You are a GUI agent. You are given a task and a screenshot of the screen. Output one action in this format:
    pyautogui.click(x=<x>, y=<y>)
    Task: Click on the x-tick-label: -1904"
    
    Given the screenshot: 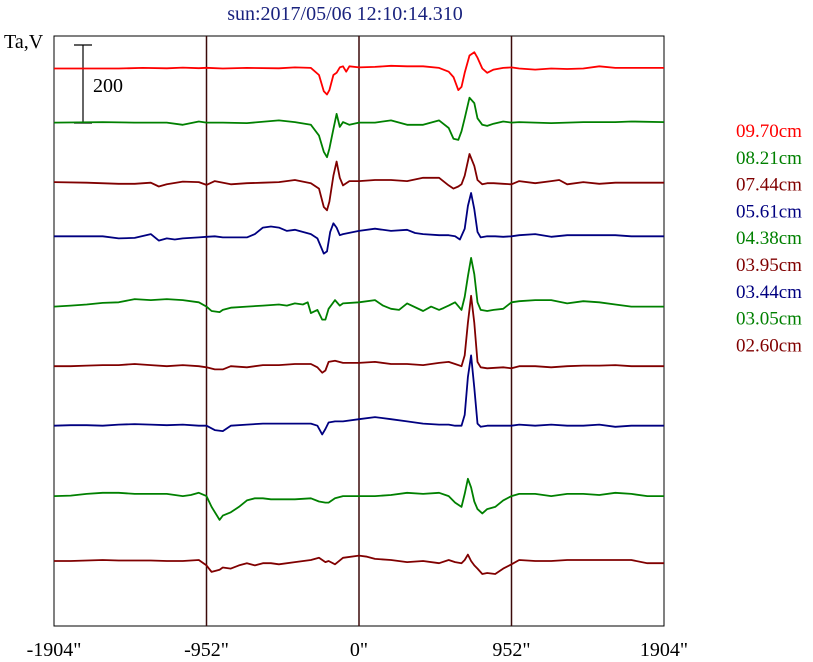 What is the action you would take?
    pyautogui.click(x=54, y=650)
    